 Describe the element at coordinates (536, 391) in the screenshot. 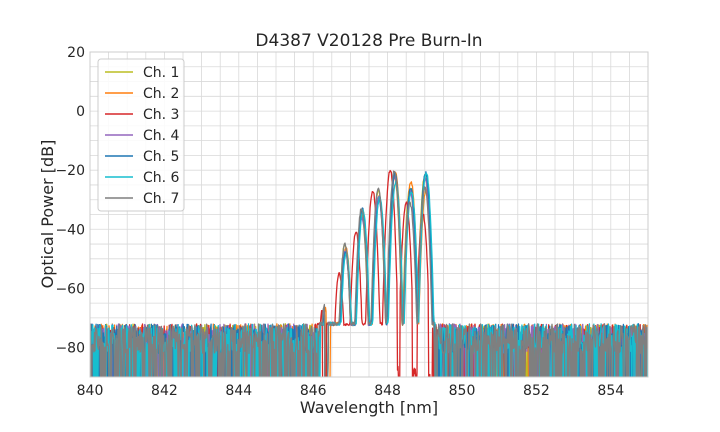

I see `x-tick-label: 852` at that location.